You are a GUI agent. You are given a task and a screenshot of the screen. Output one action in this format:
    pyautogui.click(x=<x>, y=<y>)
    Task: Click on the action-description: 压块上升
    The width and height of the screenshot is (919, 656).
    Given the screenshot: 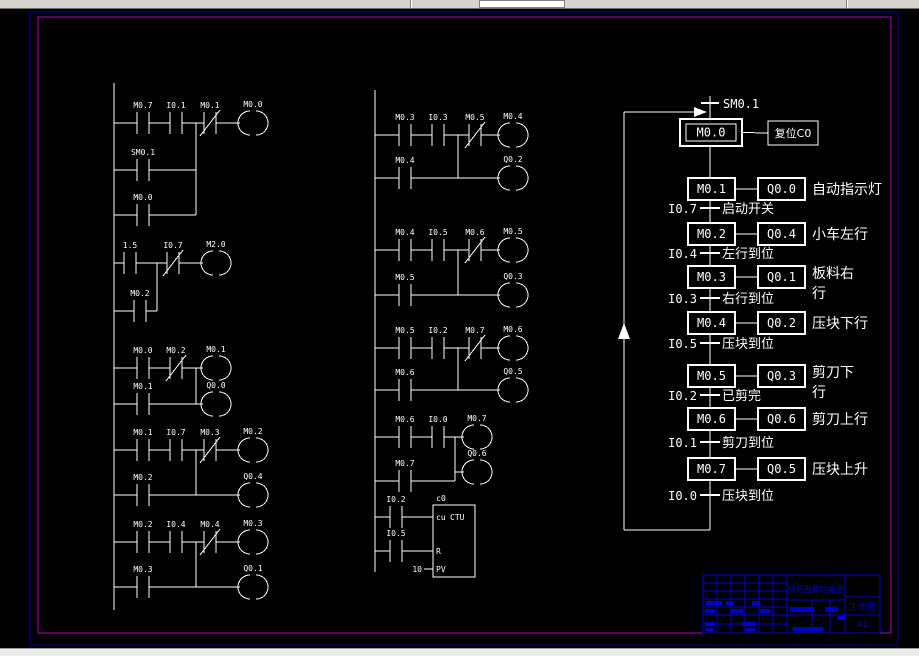 What is the action you would take?
    pyautogui.click(x=840, y=470)
    